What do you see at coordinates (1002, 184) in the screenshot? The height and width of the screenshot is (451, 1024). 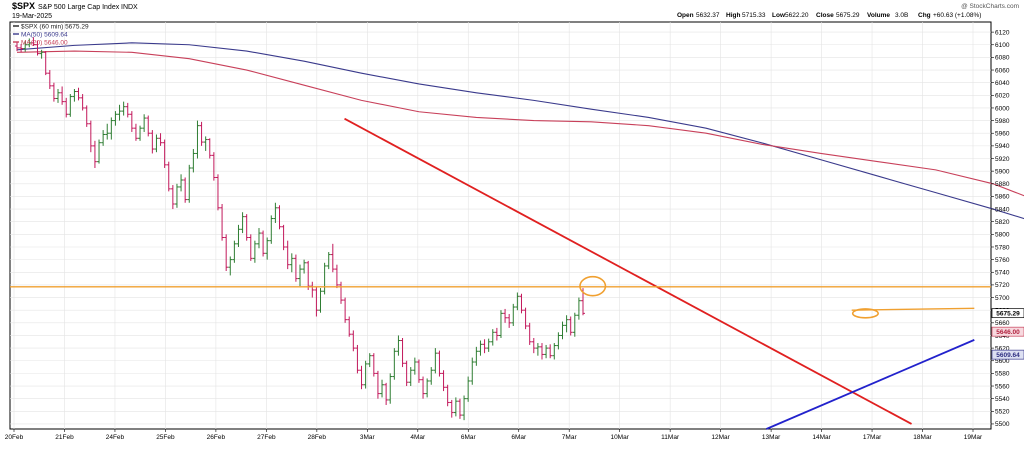 I see `y-tick-label: 5880` at bounding box center [1002, 184].